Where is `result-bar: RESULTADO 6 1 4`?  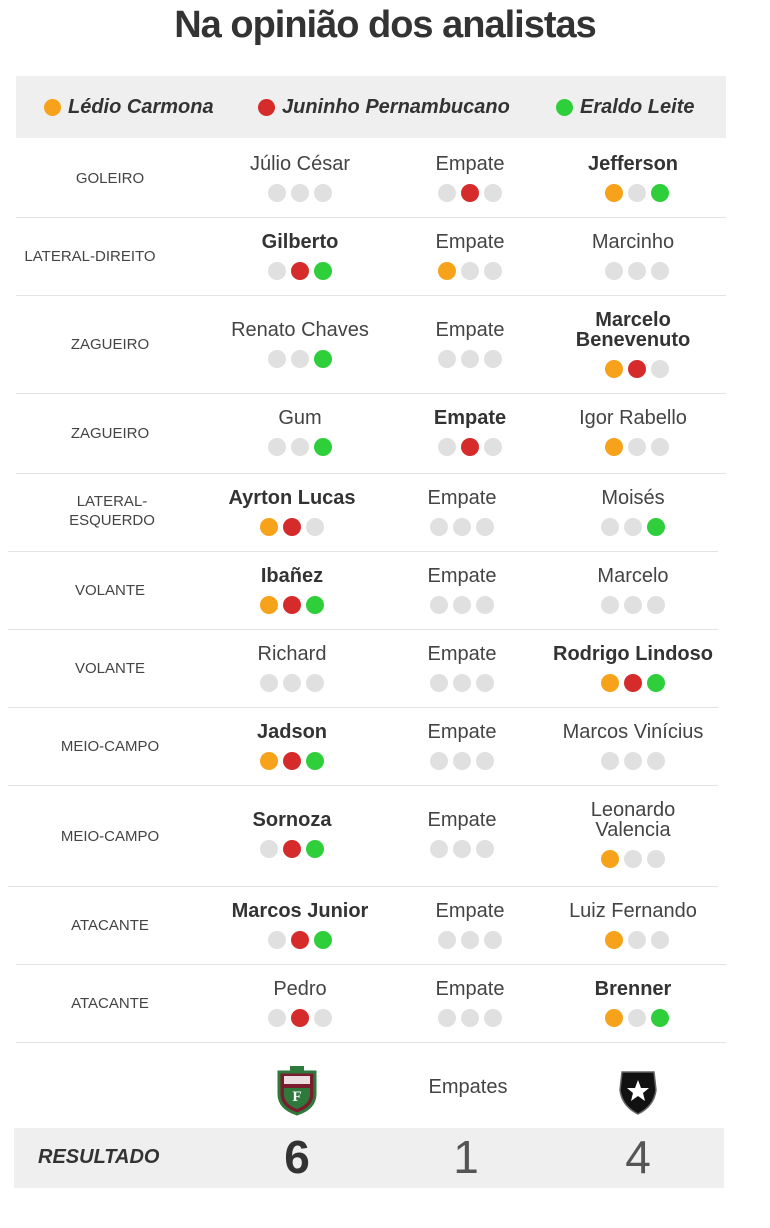
result-bar: RESULTADO 6 1 4 is located at coordinates (369, 1158).